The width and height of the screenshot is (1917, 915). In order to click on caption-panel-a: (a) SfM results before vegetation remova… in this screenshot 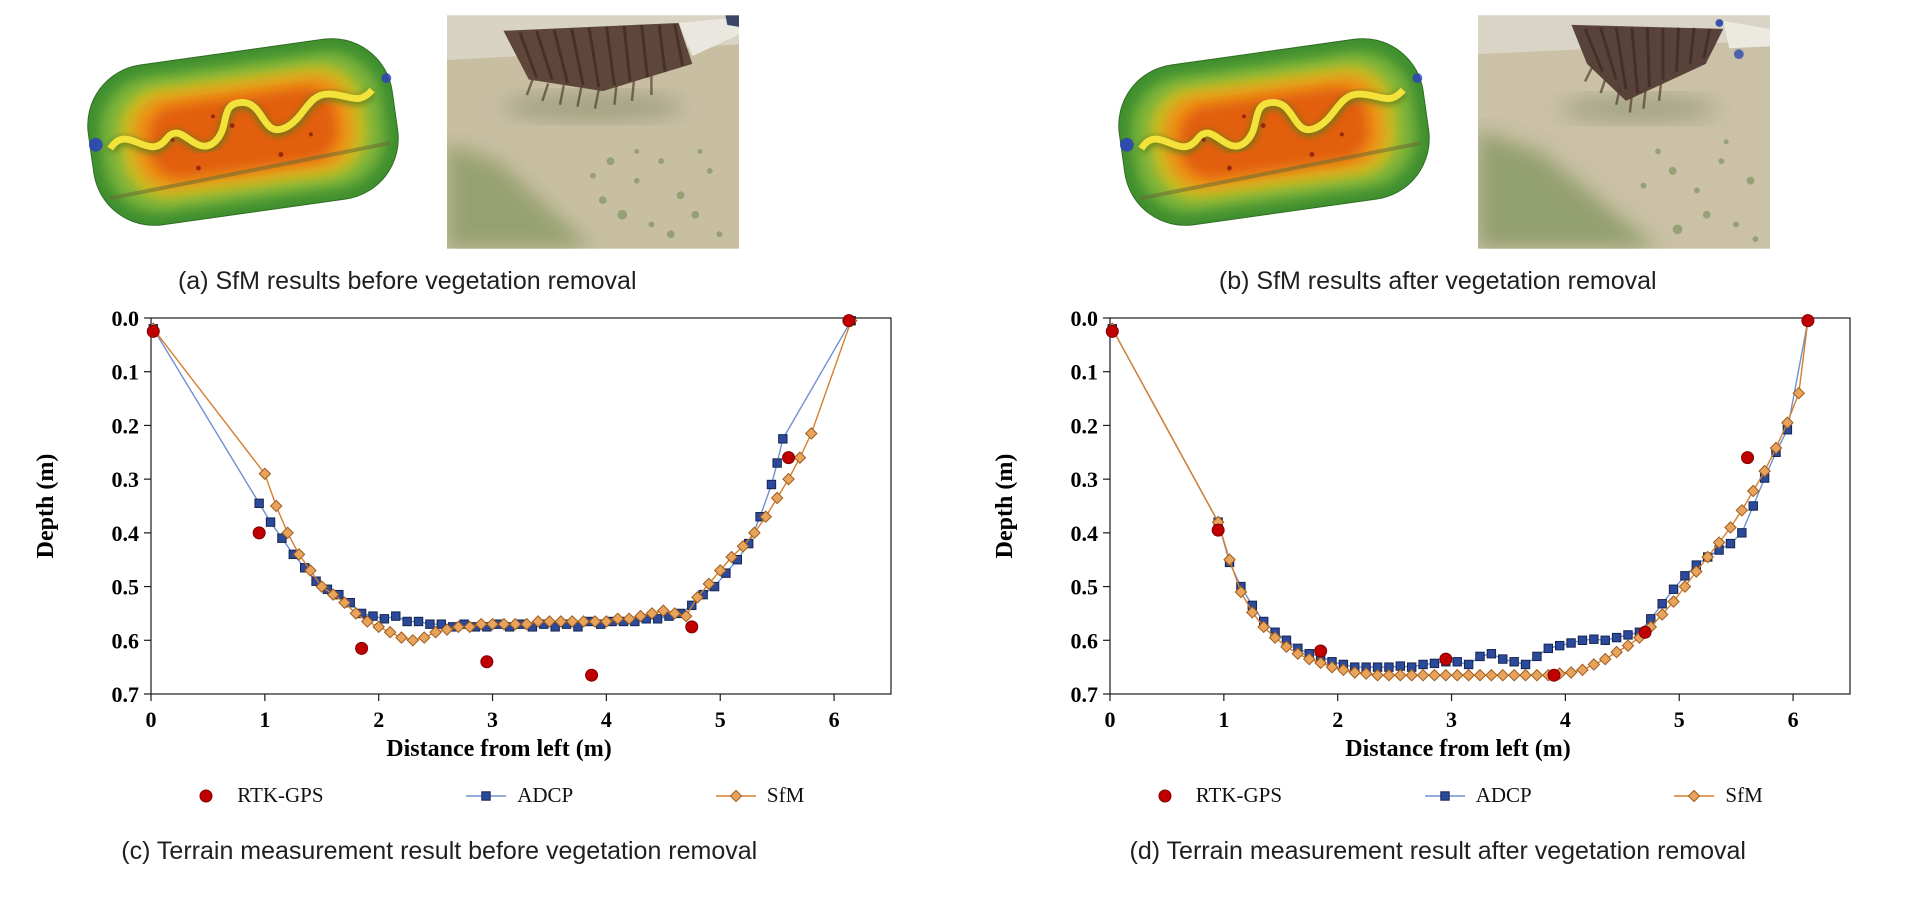, I will do `click(407, 281)`.